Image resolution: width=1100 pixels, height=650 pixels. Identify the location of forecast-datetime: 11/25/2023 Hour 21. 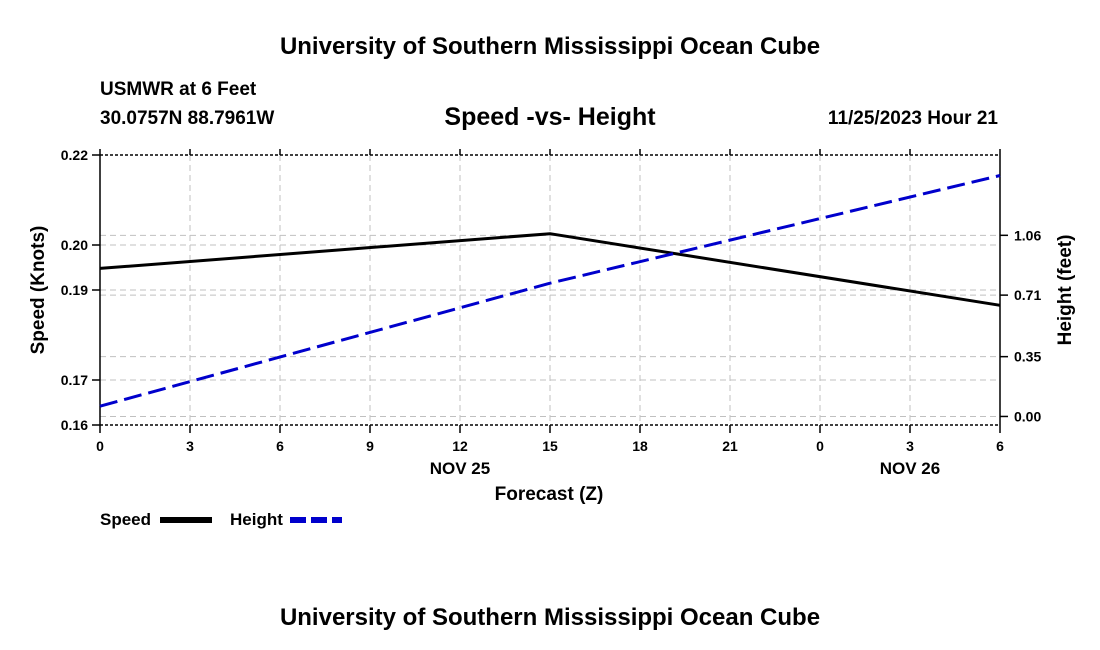
(913, 118).